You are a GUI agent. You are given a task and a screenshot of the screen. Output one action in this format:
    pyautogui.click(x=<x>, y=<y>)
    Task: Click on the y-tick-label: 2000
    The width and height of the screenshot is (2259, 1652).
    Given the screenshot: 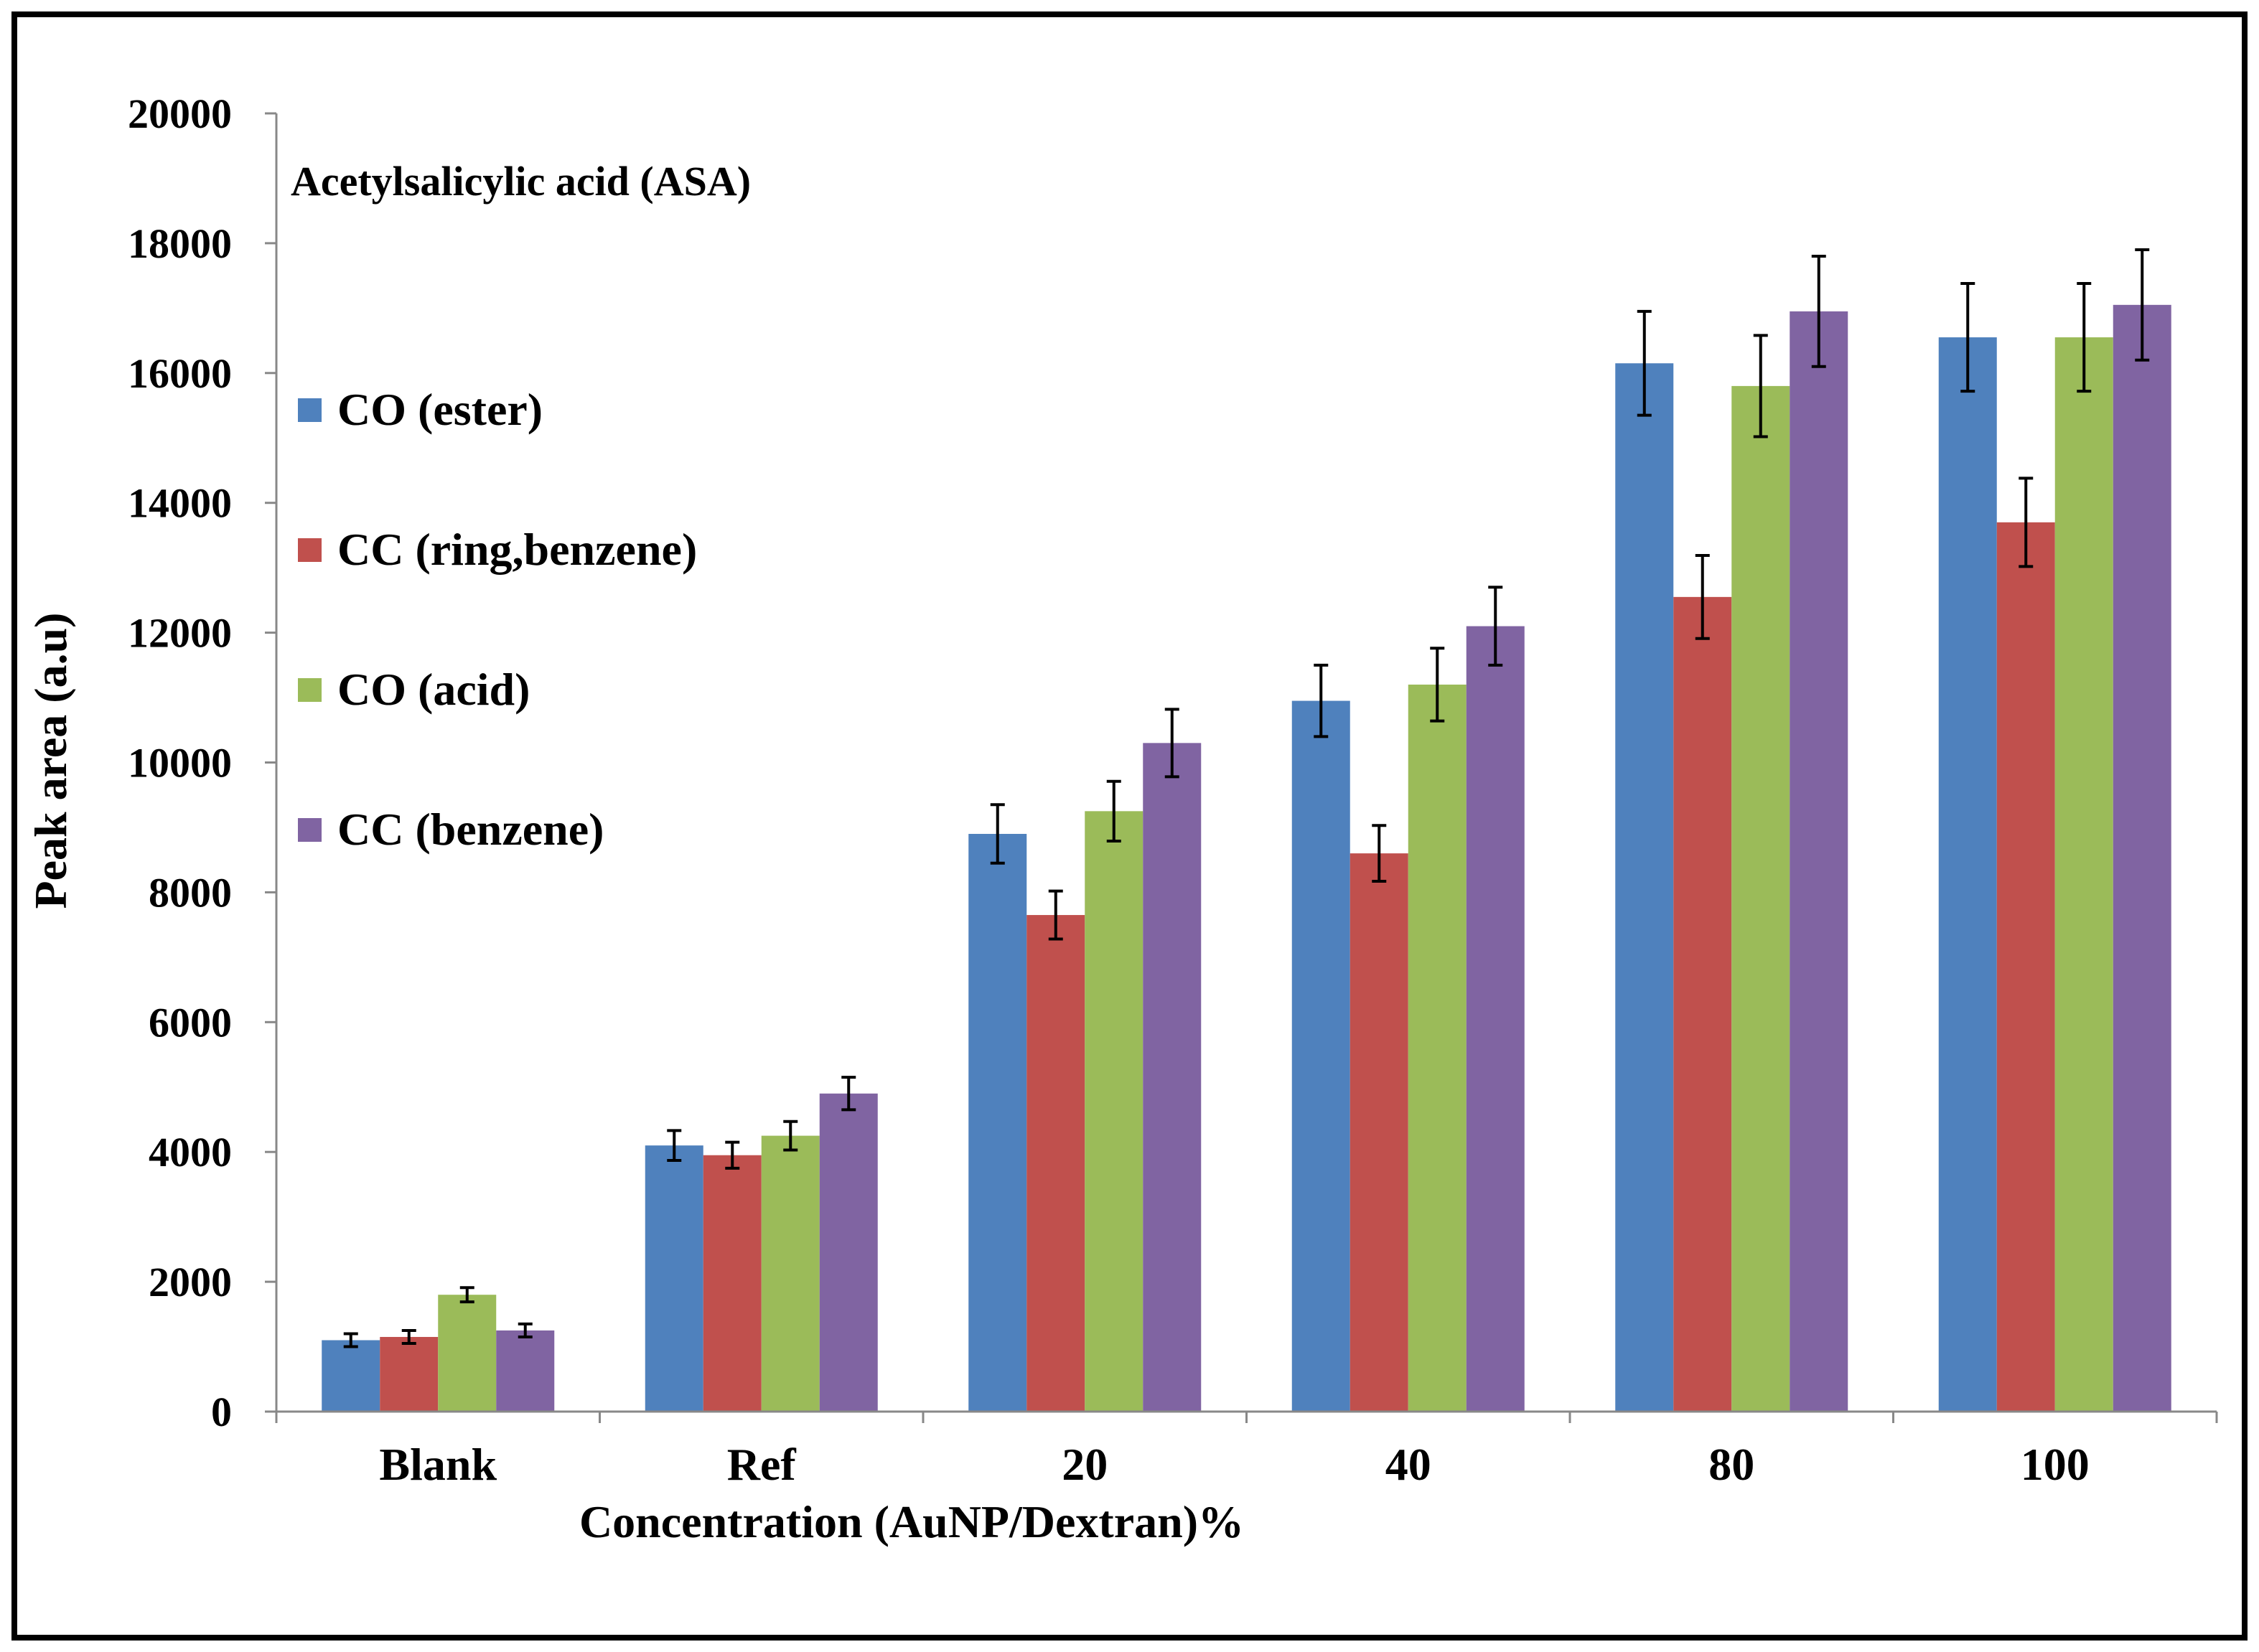 What is the action you would take?
    pyautogui.click(x=190, y=1282)
    